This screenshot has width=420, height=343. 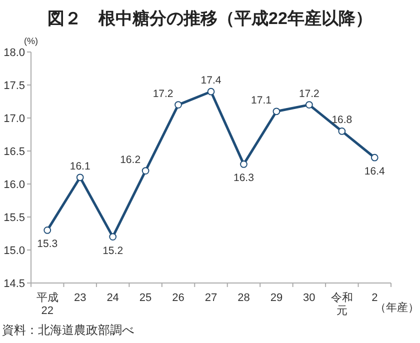 What do you see at coordinates (342, 120) in the screenshot?
I see `data-label: 16.8` at bounding box center [342, 120].